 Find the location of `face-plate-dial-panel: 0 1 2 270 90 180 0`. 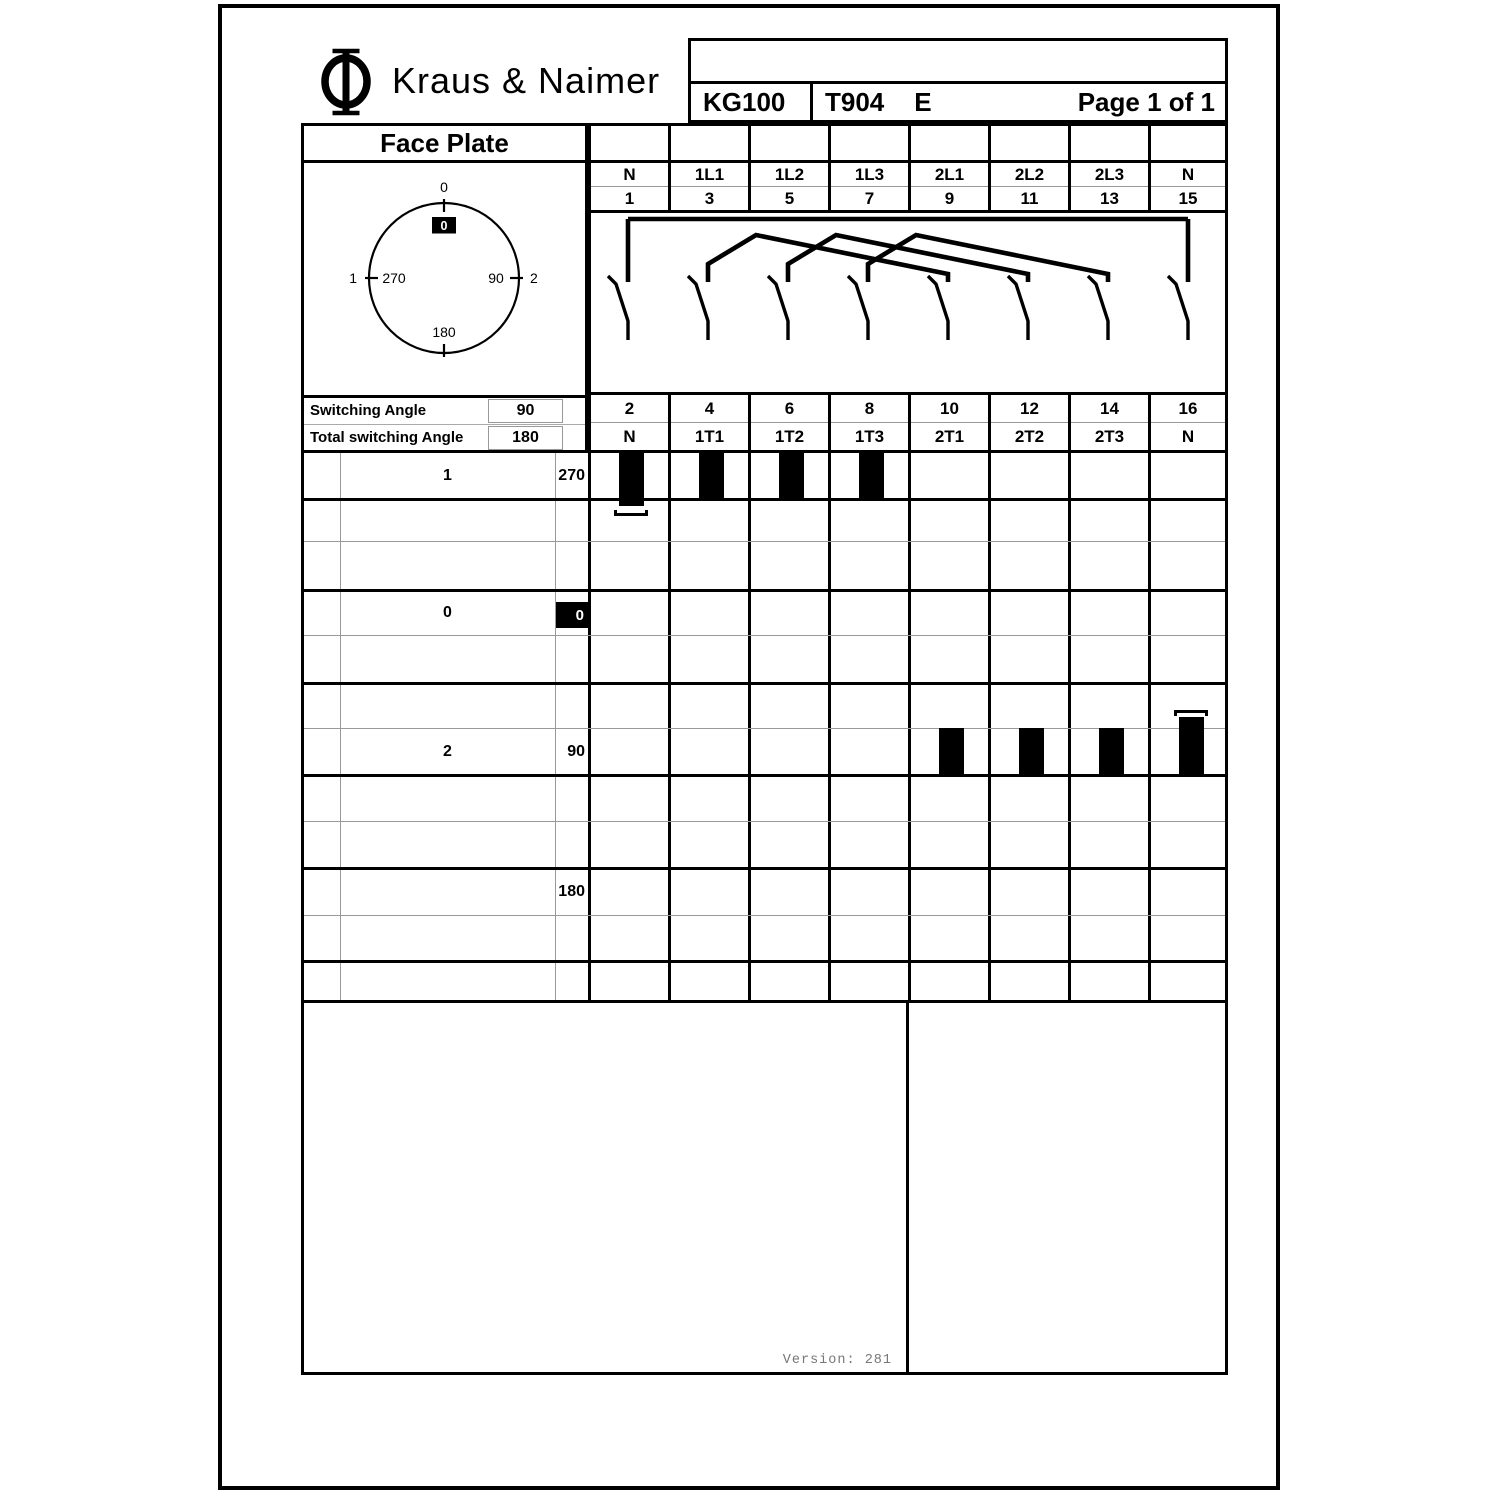

face-plate-dial-panel: 0 1 2 270 90 180 0 is located at coordinates (444, 279).